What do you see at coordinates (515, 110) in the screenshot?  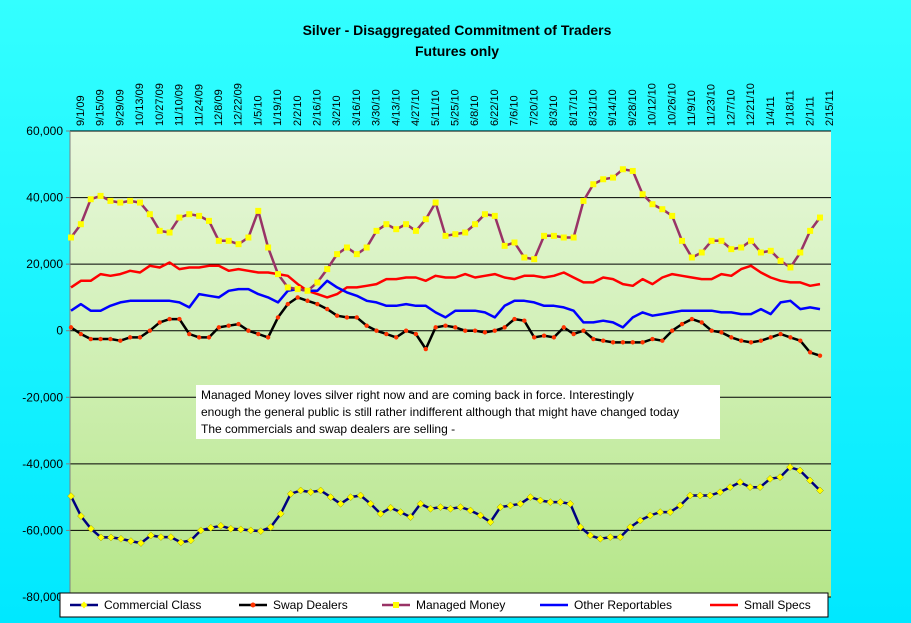 I see `x-tick-label: 7/6/10` at bounding box center [515, 110].